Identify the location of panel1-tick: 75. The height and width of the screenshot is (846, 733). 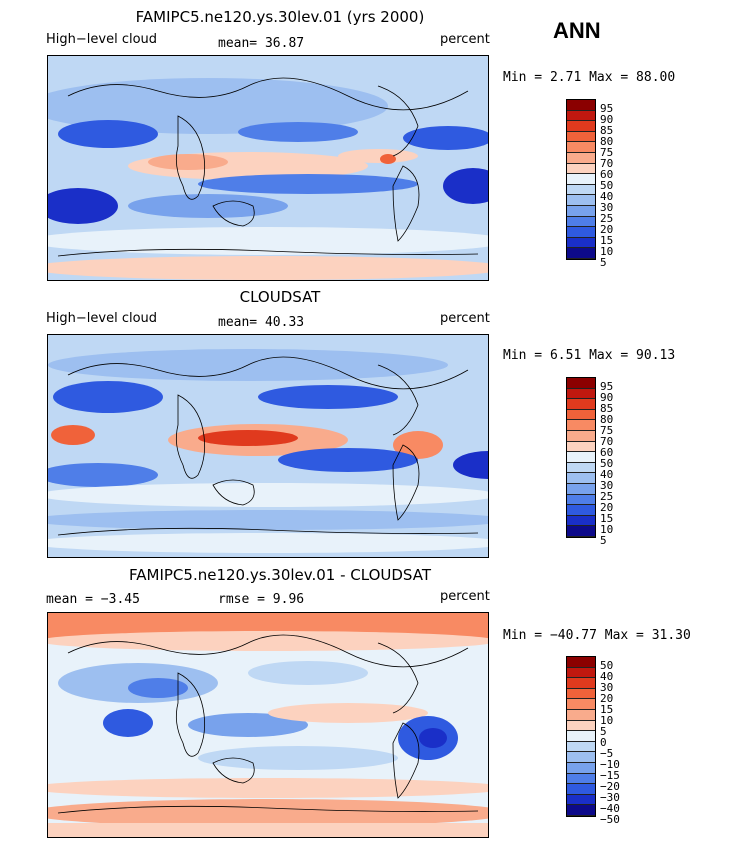
(607, 152).